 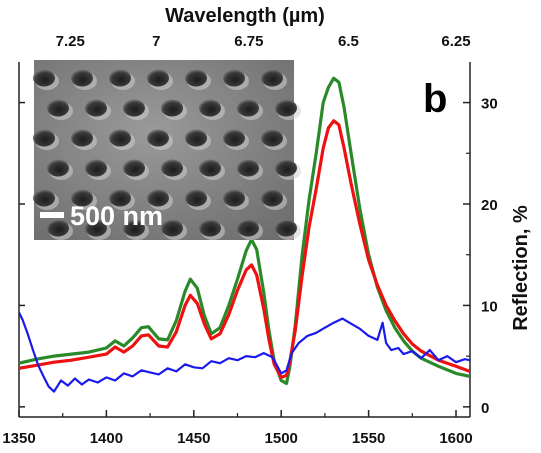 What do you see at coordinates (156, 41) in the screenshot?
I see `top-tick-label: 7` at bounding box center [156, 41].